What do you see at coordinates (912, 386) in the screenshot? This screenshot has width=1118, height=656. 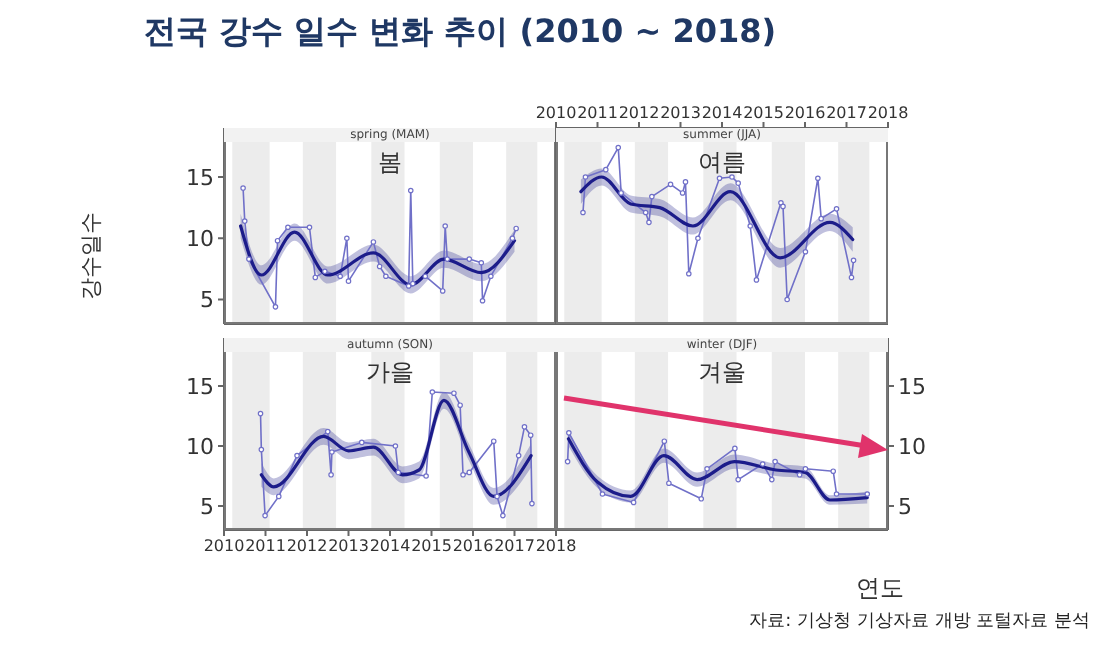 I see `y2-tick-label: 15` at bounding box center [912, 386].